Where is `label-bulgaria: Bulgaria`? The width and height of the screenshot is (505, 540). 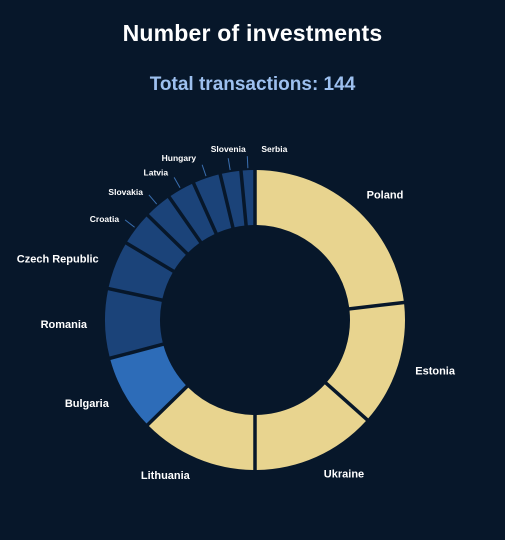
label-bulgaria: Bulgaria is located at coordinates (87, 404).